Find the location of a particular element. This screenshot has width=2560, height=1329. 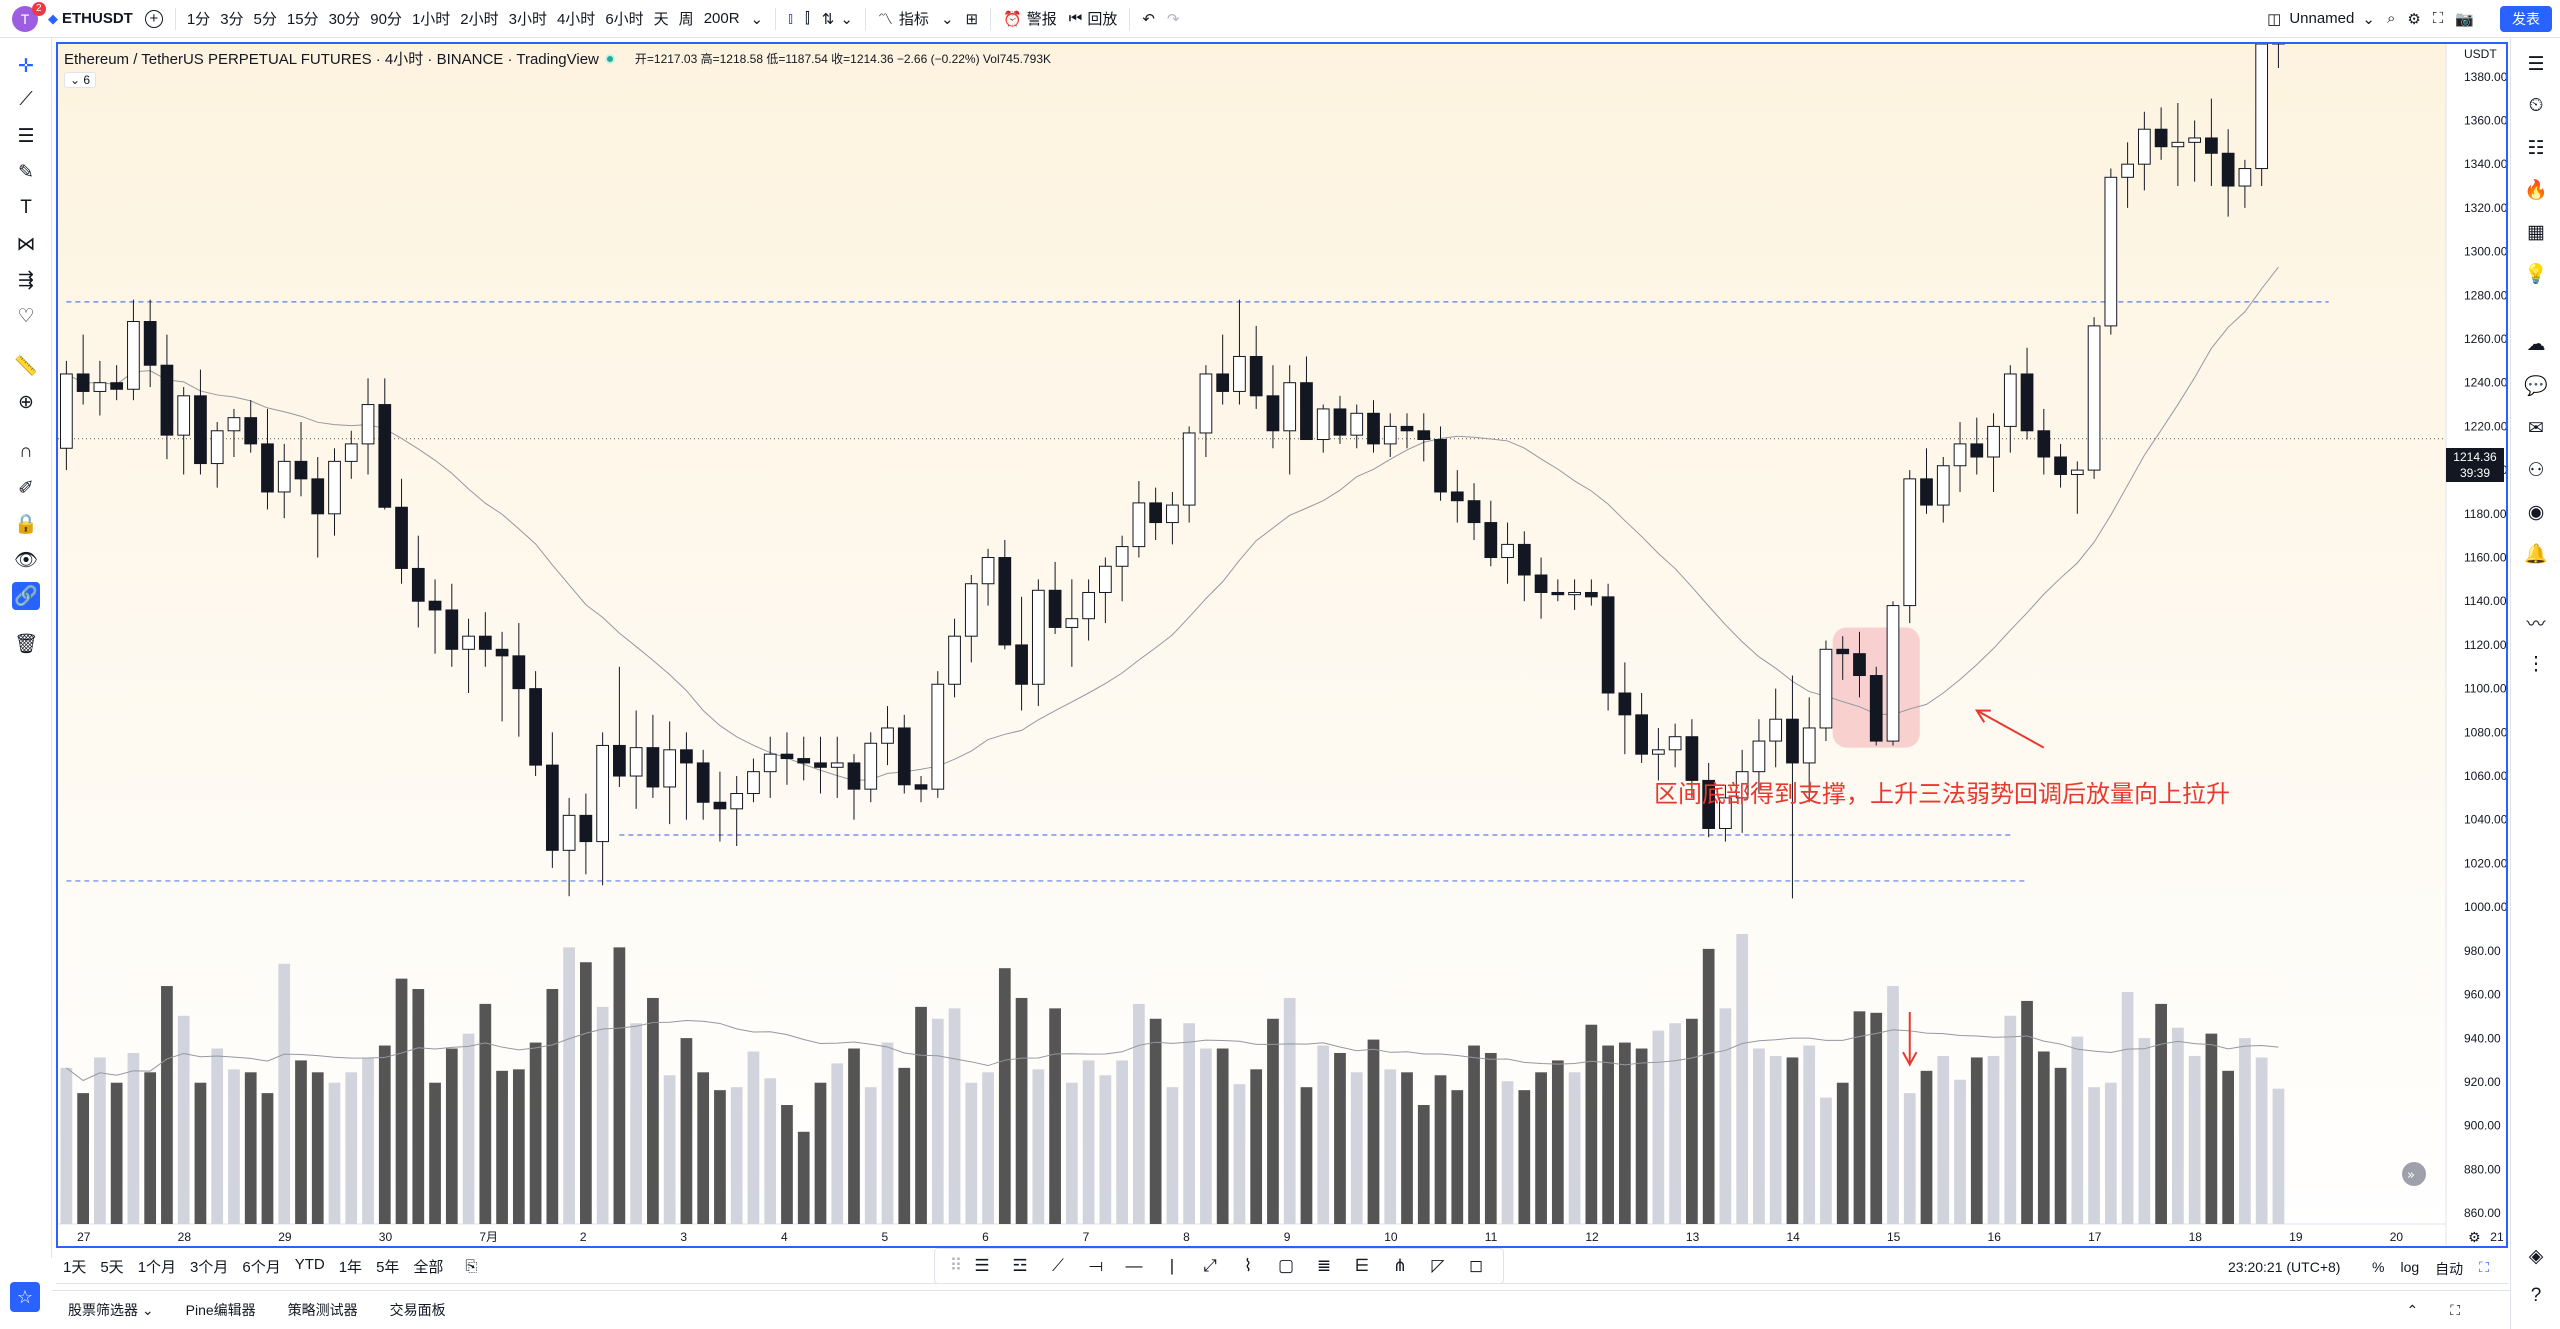

drag-handle-icon: ⠿ is located at coordinates (956, 1265).